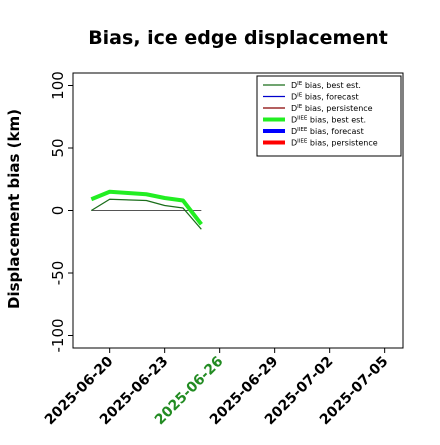 The width and height of the screenshot is (440, 445). I want to click on legend-label: DIIEE bias, persistence, so click(334, 143).